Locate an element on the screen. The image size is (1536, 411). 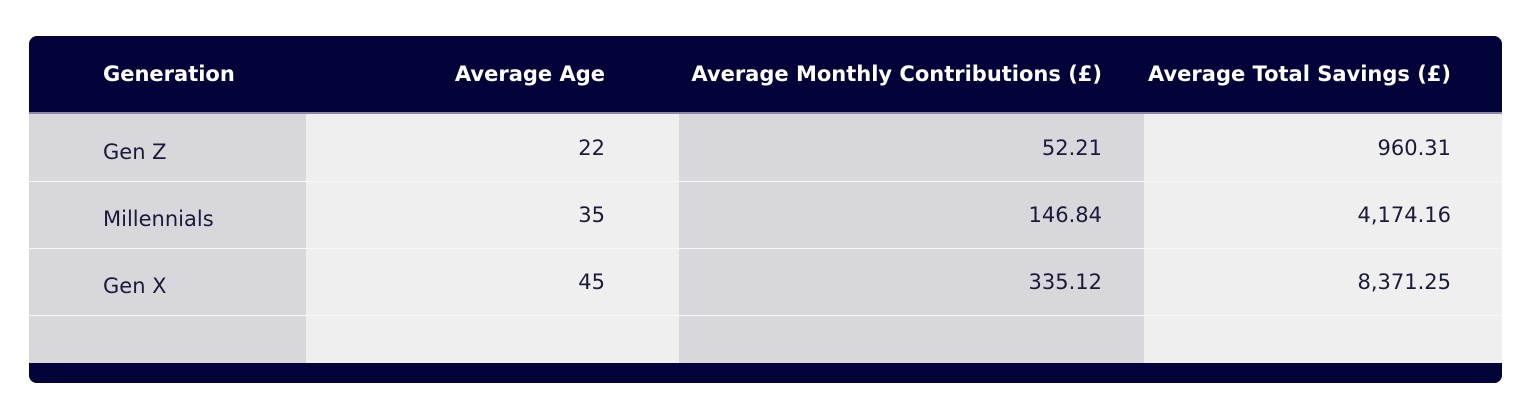
cell-average-age: 22 is located at coordinates (591, 148).